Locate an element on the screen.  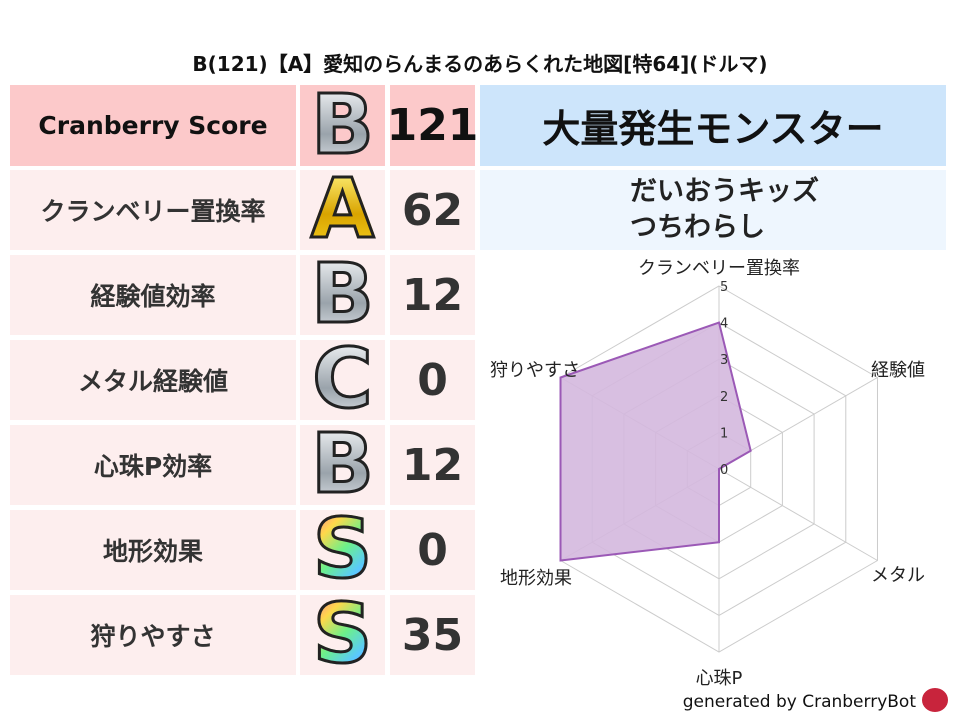
tick-label: 0 is located at coordinates (724, 470).